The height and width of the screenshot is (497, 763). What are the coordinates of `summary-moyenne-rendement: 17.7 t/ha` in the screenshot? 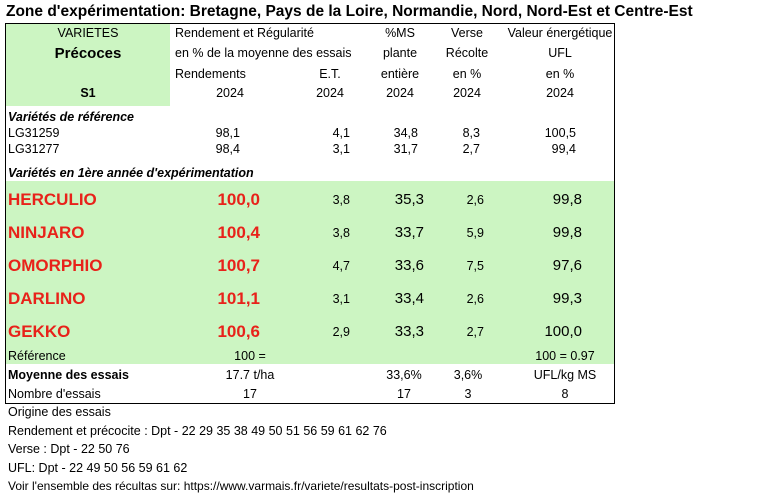 It's located at (250, 375).